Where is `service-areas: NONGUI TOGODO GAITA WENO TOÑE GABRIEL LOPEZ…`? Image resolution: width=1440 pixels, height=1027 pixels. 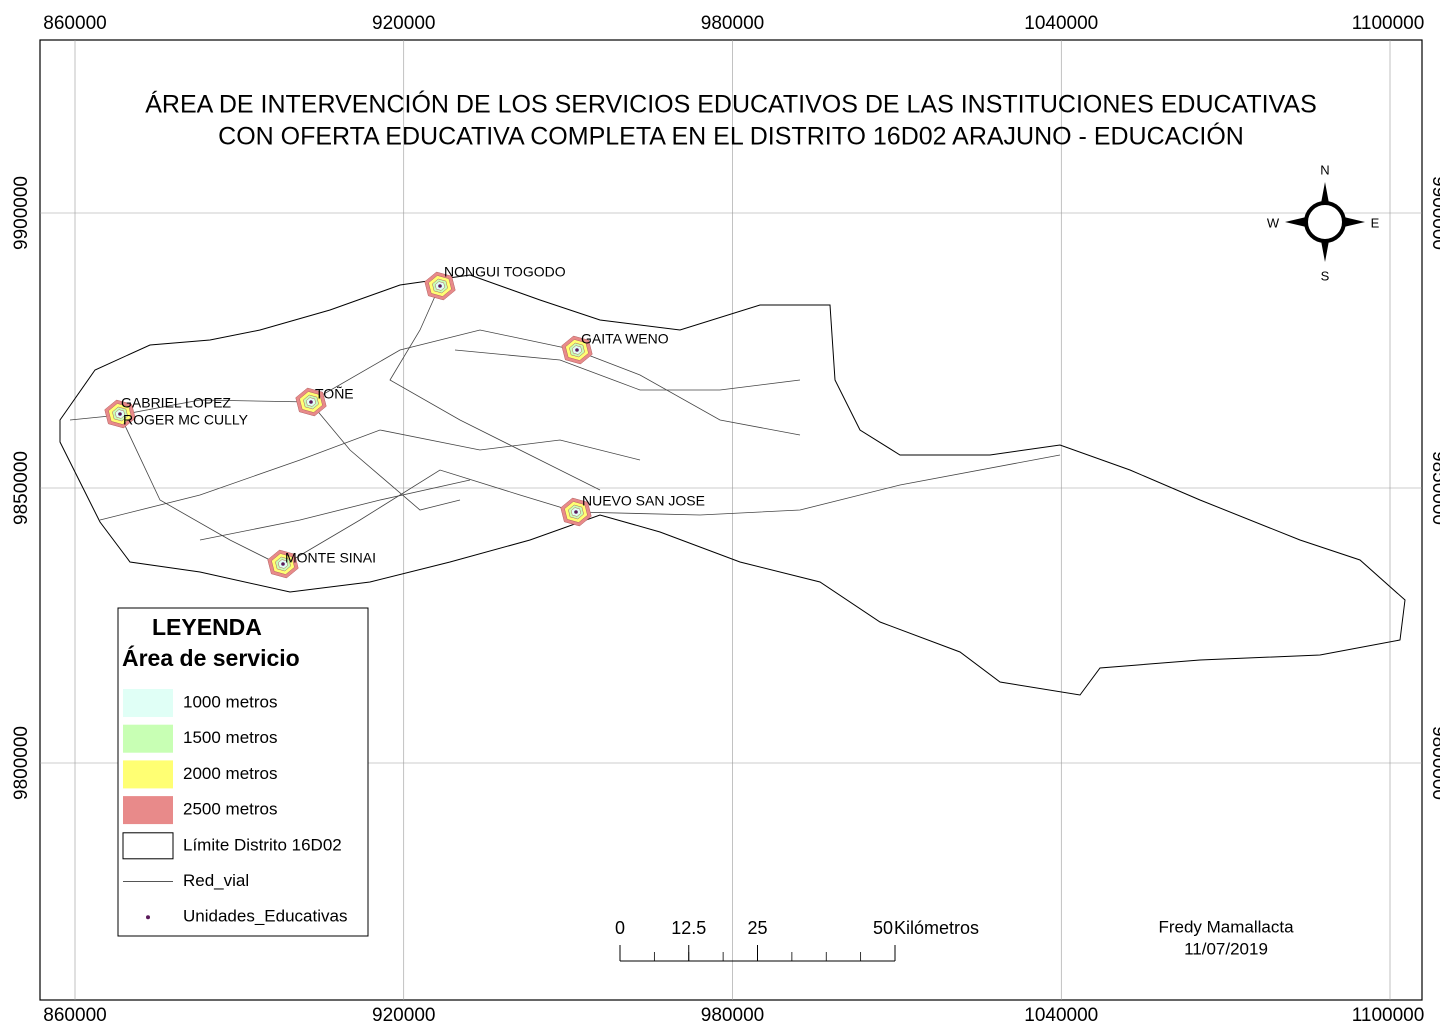
service-areas: NONGUI TOGODO GAITA WENO TOÑE GABRIEL LOPEZ… is located at coordinates (404, 421).